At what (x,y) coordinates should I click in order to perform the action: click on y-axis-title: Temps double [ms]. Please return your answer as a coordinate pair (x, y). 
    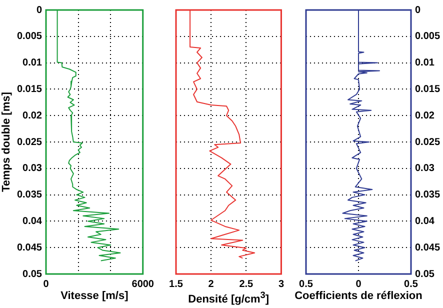
    Looking at the image, I should click on (6, 142).